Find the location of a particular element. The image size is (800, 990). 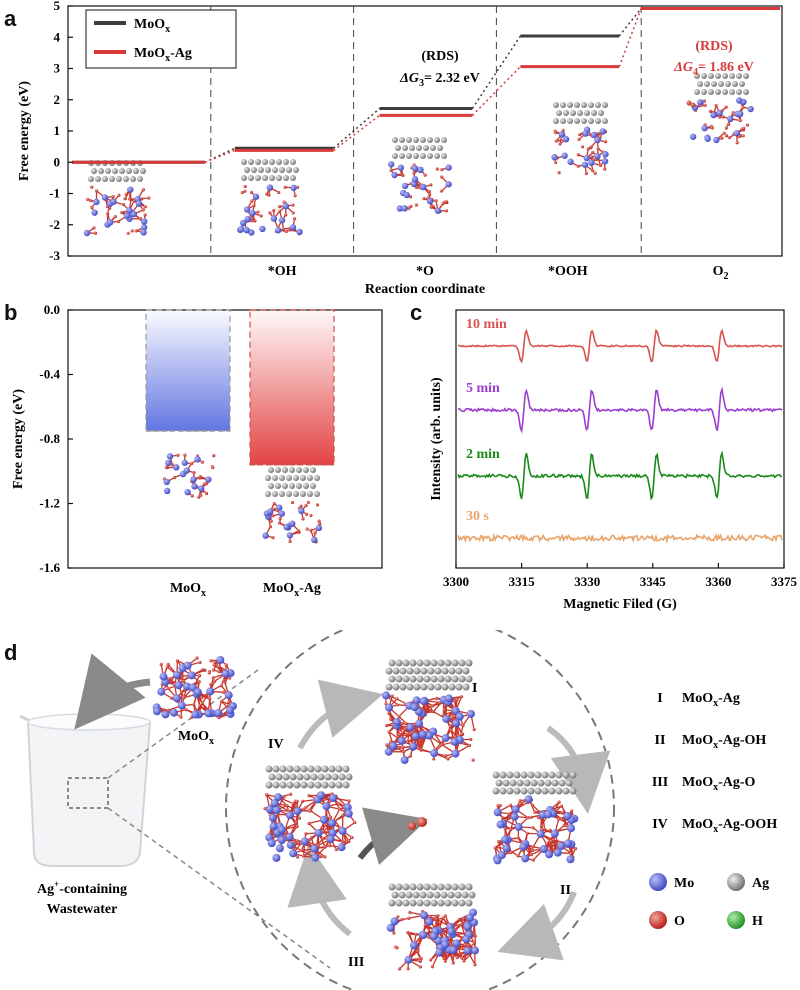

panel-label-c: c is located at coordinates (416, 312).